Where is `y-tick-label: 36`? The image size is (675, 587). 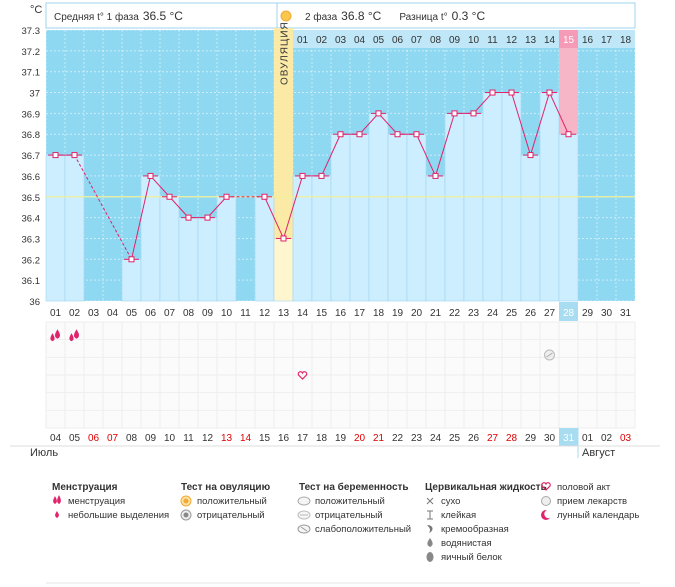 y-tick-label: 36 is located at coordinates (34, 302).